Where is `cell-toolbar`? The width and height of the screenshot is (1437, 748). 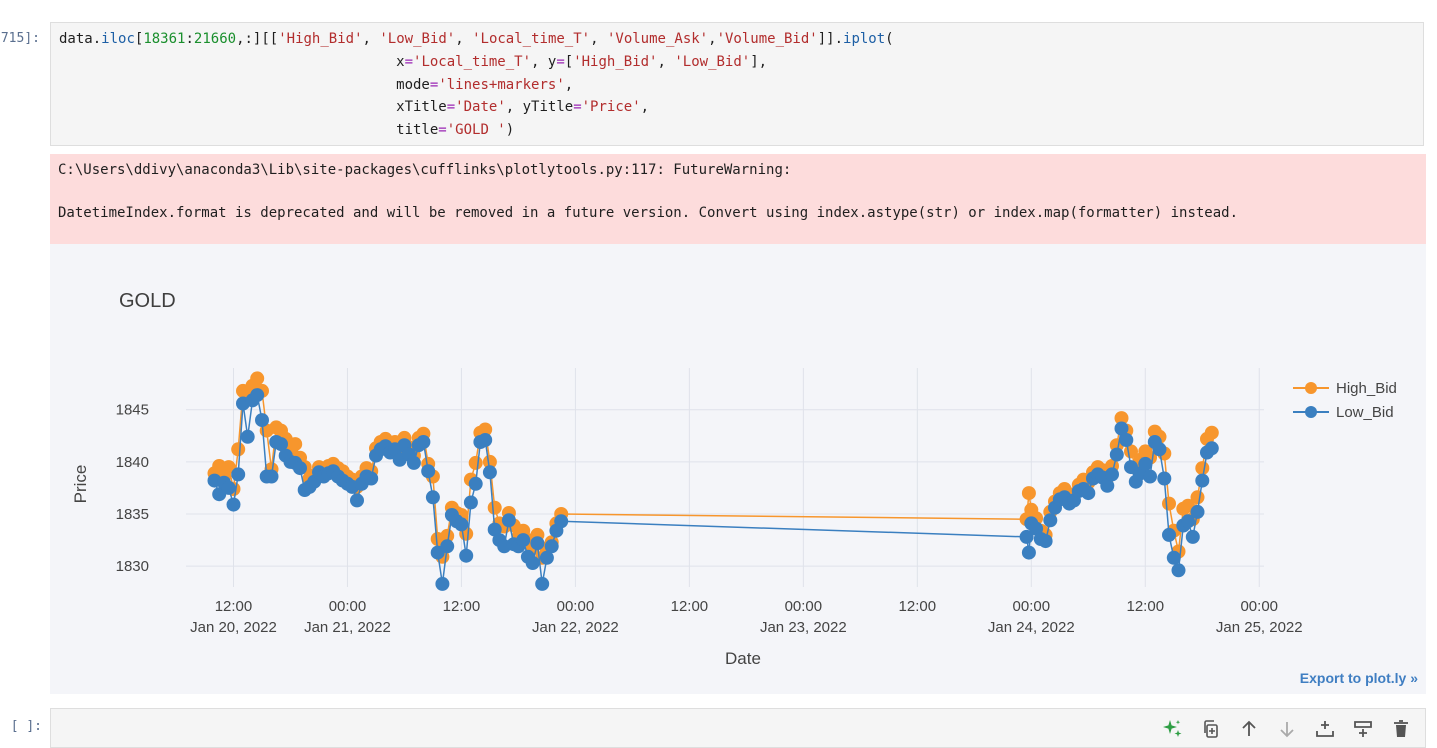
cell-toolbar is located at coordinates (1287, 729).